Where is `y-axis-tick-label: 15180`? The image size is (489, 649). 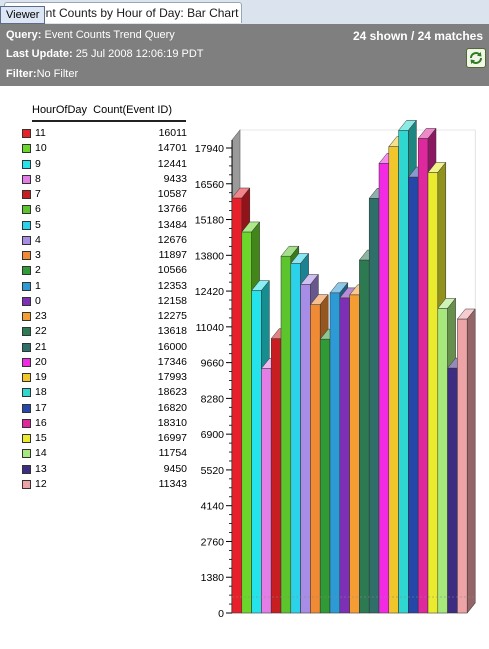
y-axis-tick-label: 15180 is located at coordinates (209, 221).